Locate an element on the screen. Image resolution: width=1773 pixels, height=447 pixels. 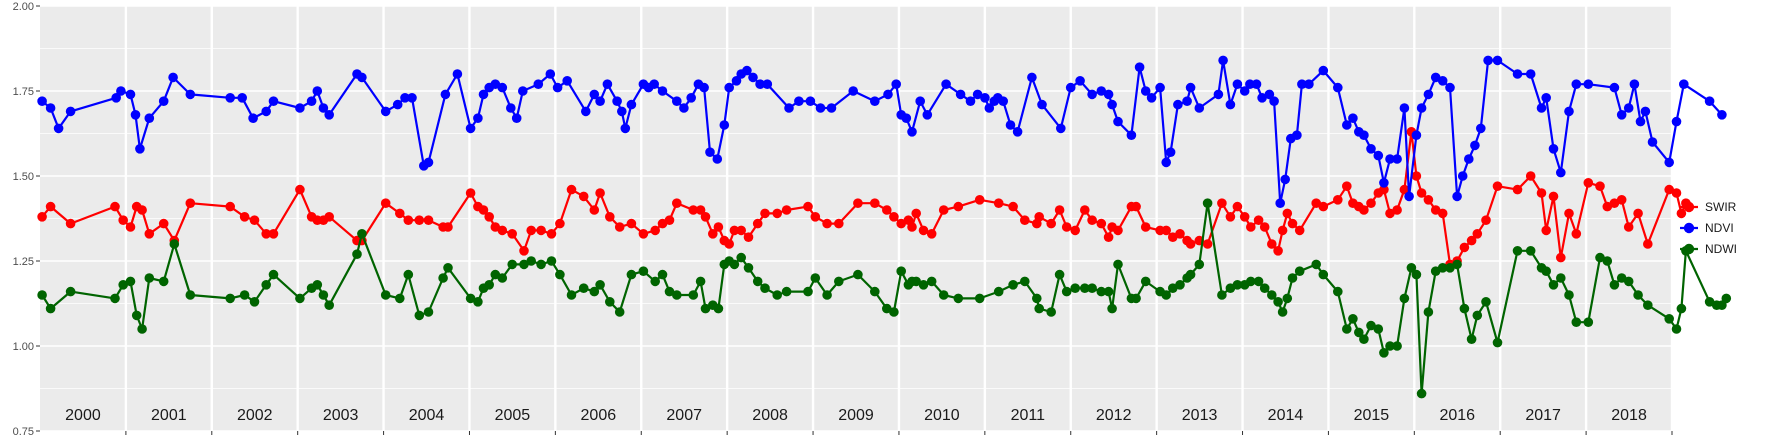
year-label: 2017 is located at coordinates (1543, 415).